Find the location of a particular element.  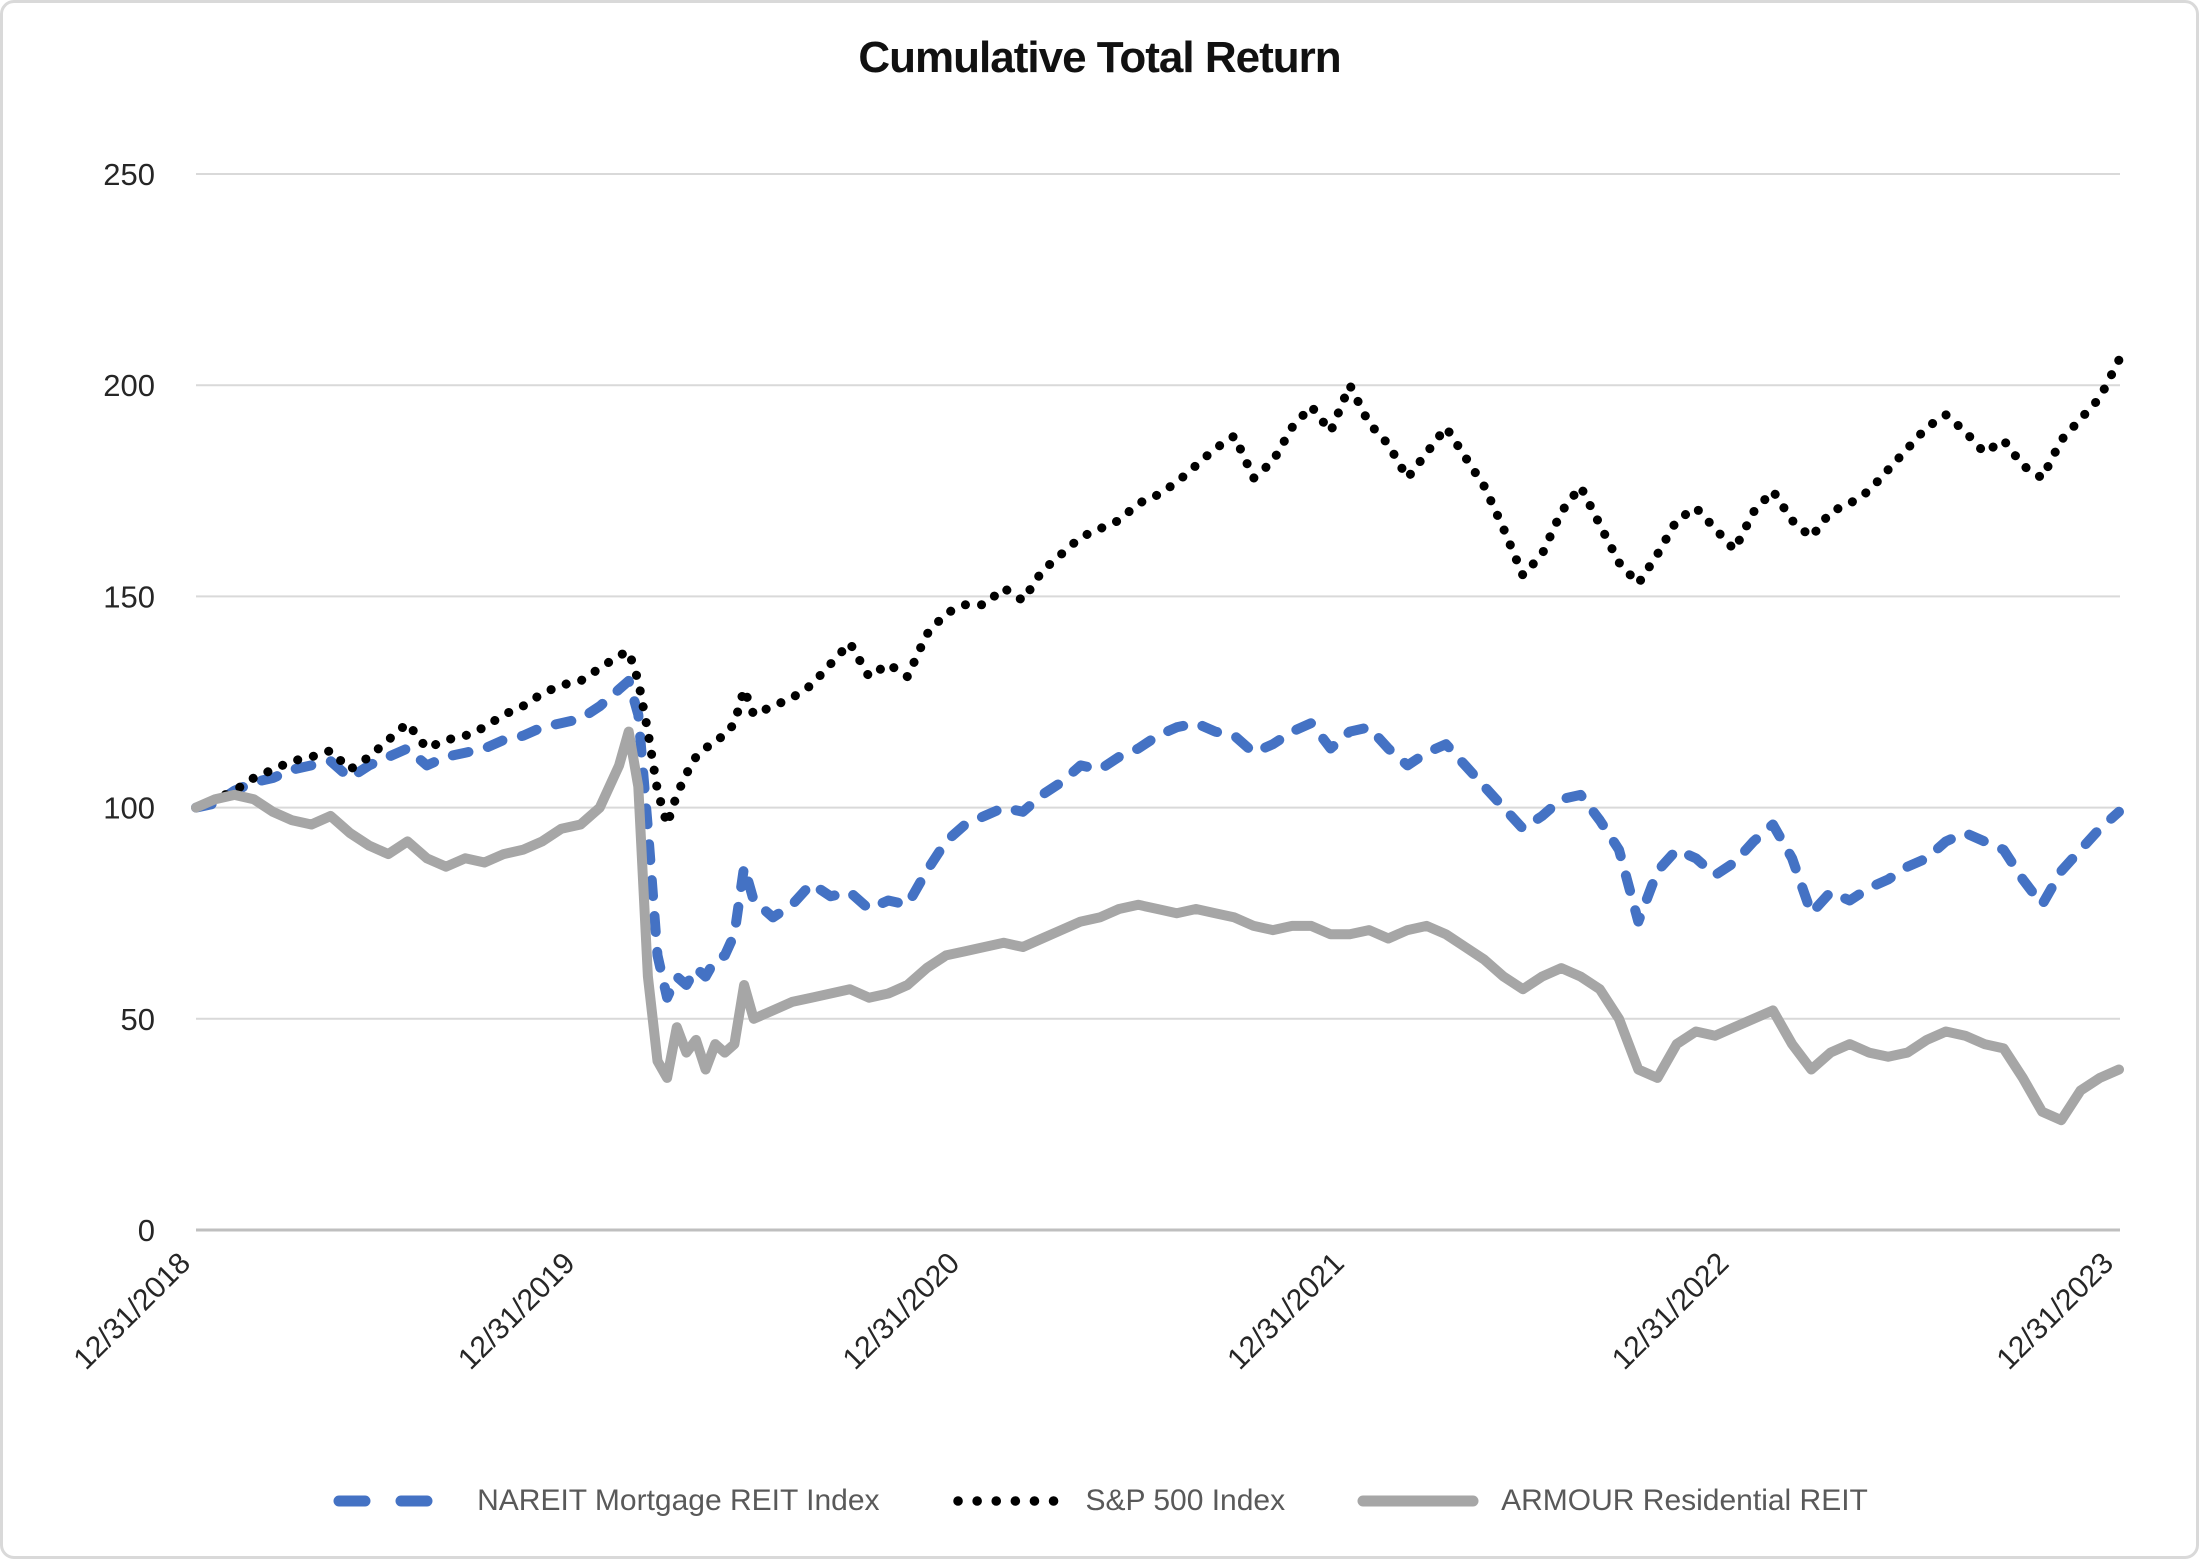

dotted-line-marker-icon is located at coordinates (1009, 1501).